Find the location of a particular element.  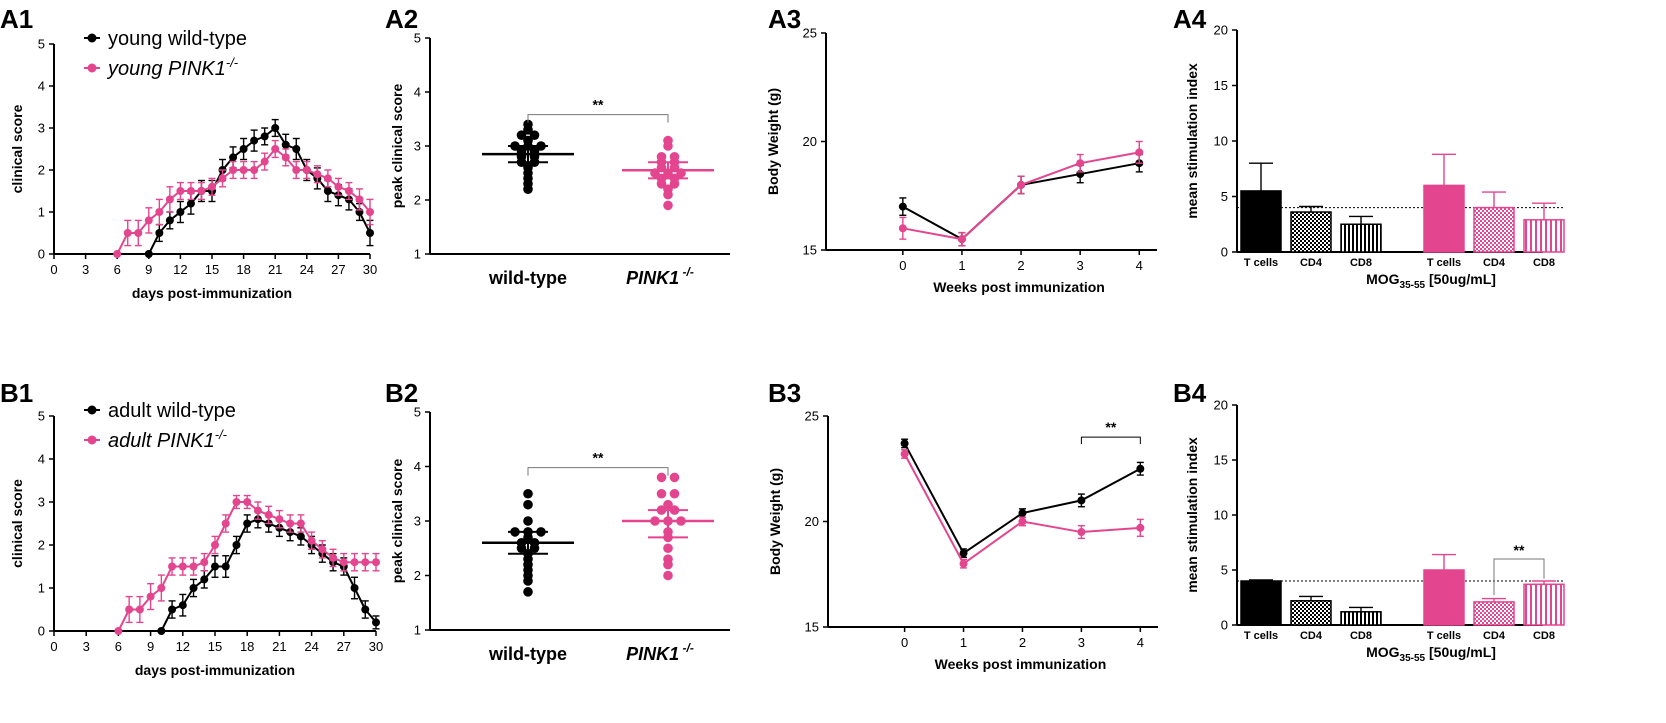

panel-label-A2: A2 is located at coordinates (401, 19).